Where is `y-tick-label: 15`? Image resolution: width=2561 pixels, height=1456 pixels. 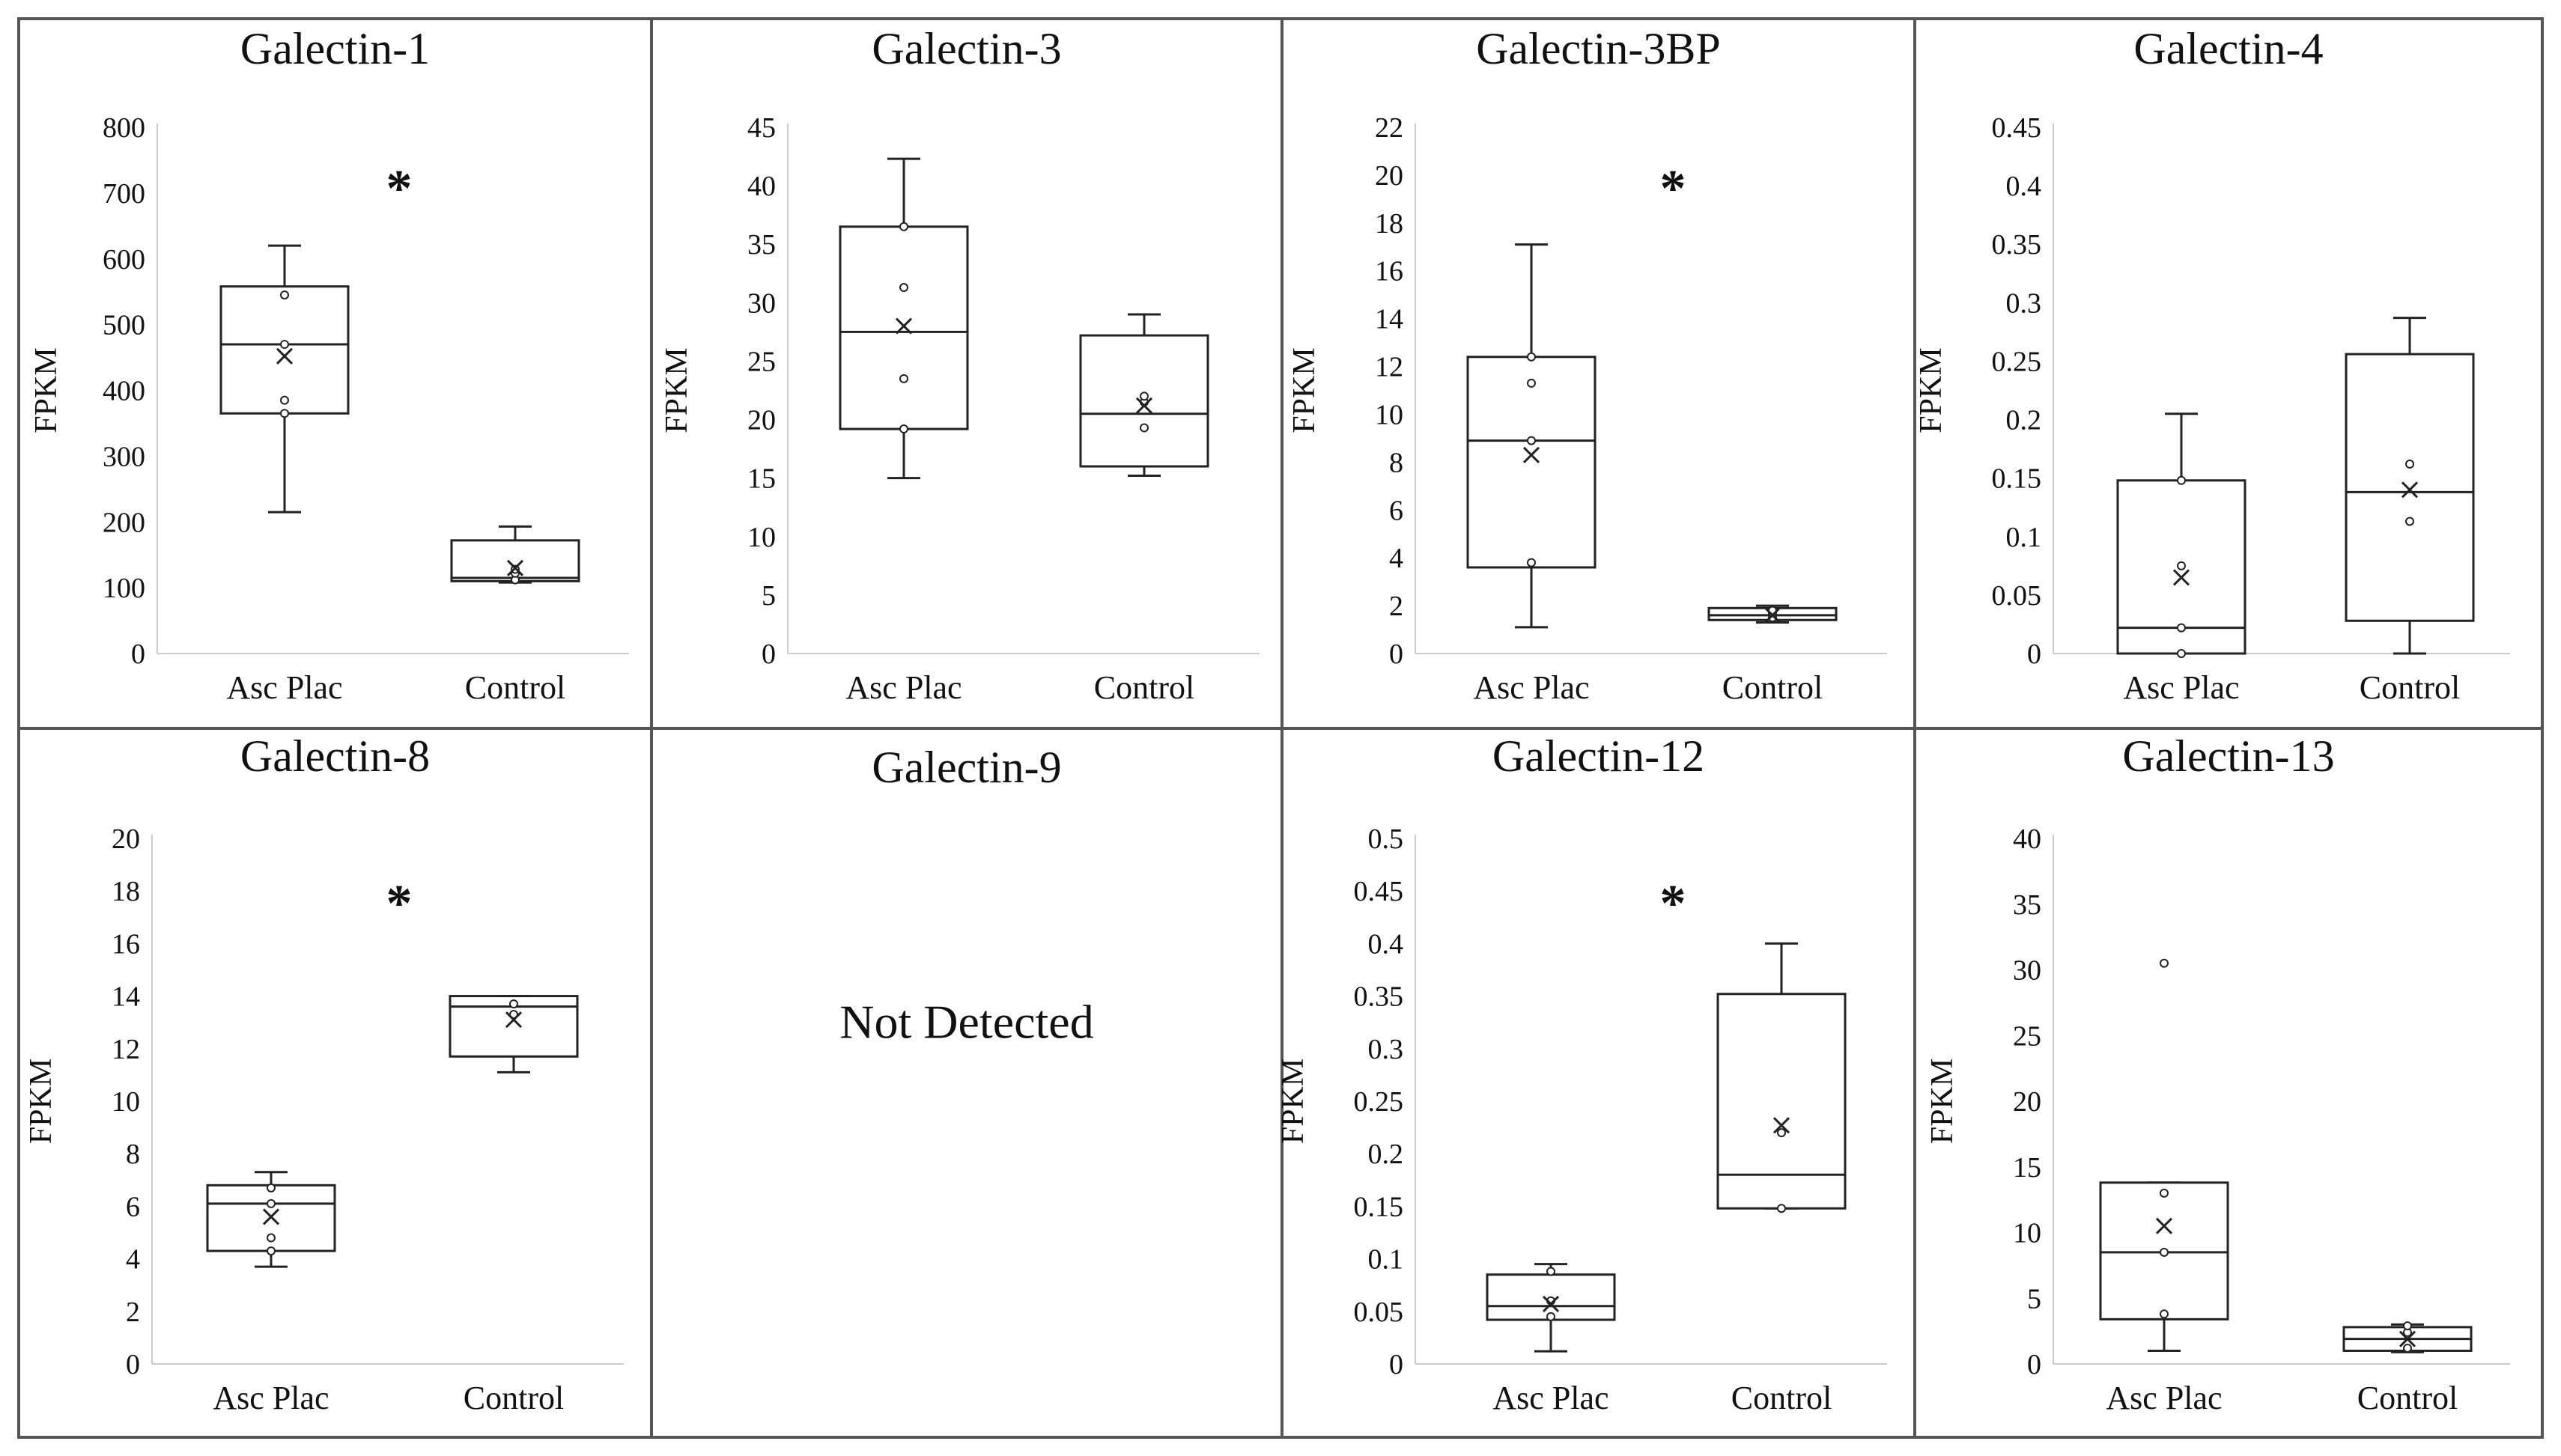 y-tick-label: 15 is located at coordinates (761, 479).